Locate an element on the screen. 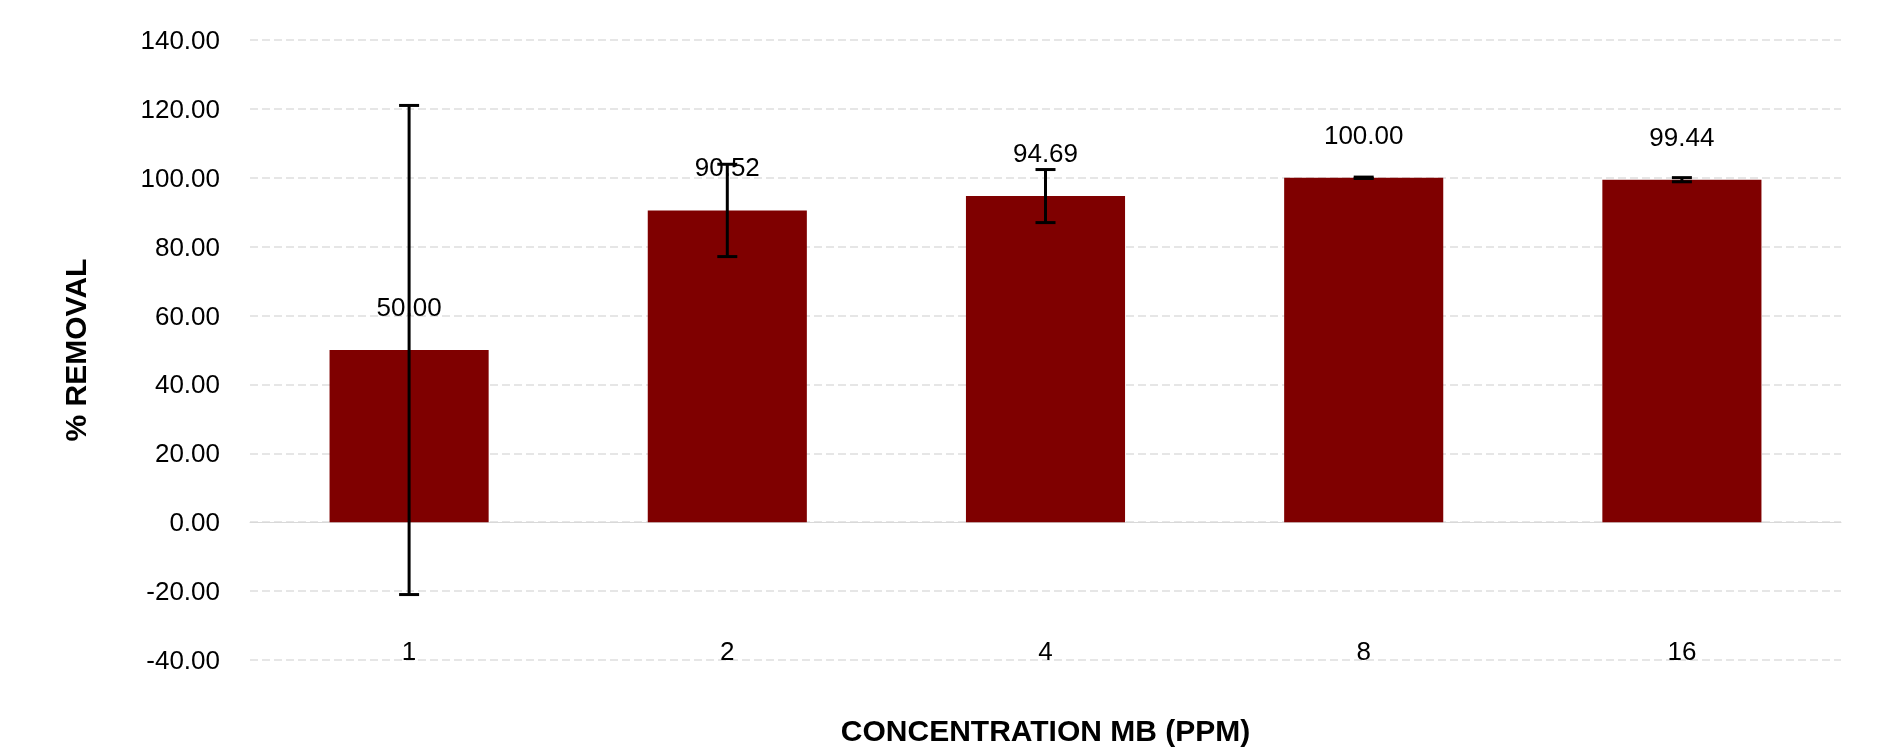 The height and width of the screenshot is (750, 1901). data-label: 100.00 is located at coordinates (1363, 134).